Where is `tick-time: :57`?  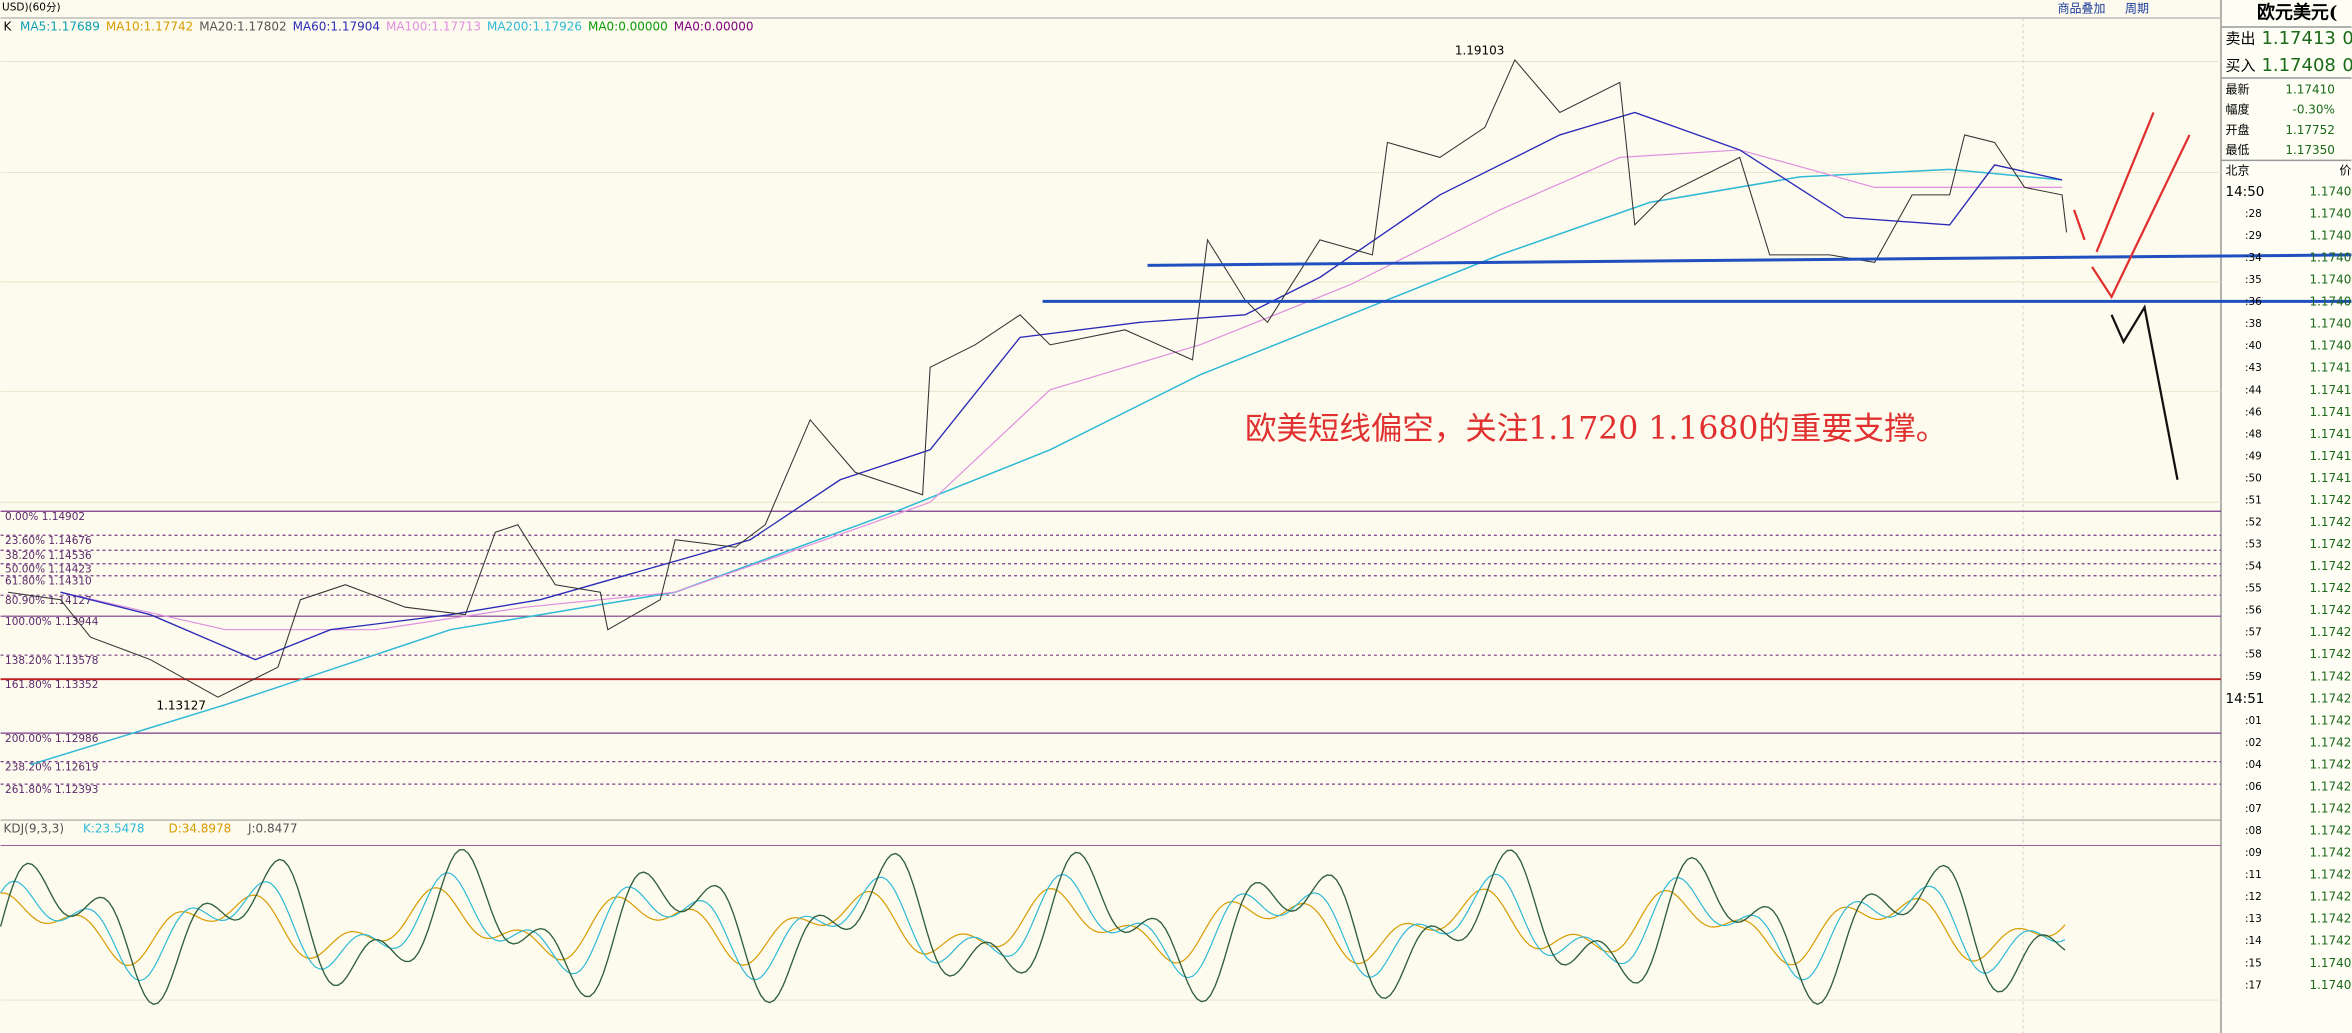
tick-time: :57 is located at coordinates (2253, 633).